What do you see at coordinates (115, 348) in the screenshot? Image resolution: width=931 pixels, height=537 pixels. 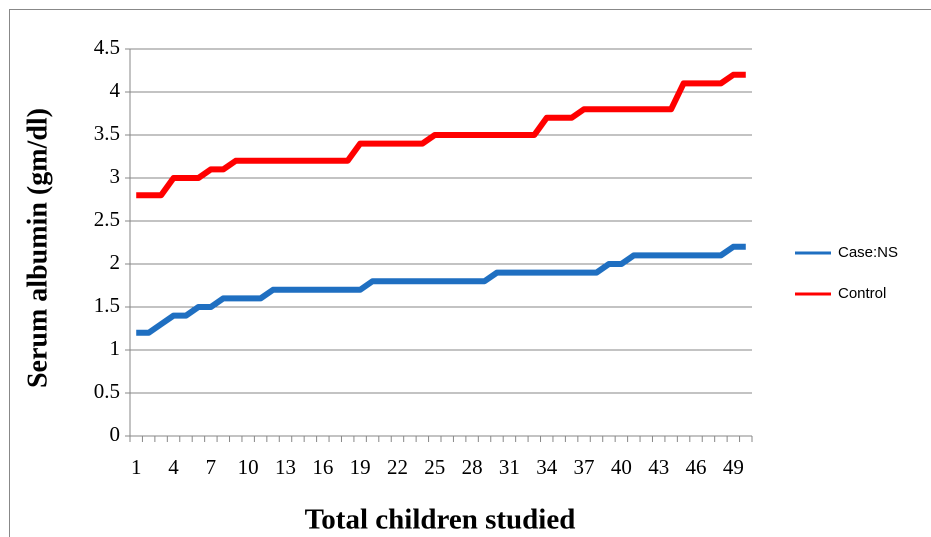 I see `y-tick-label: 1` at bounding box center [115, 348].